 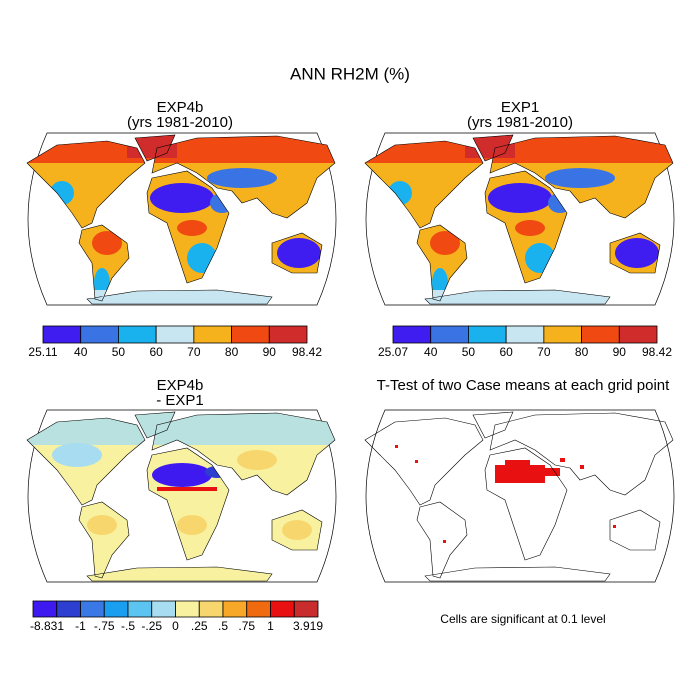 What do you see at coordinates (223, 626) in the screenshot?
I see `colorbar-label: .5` at bounding box center [223, 626].